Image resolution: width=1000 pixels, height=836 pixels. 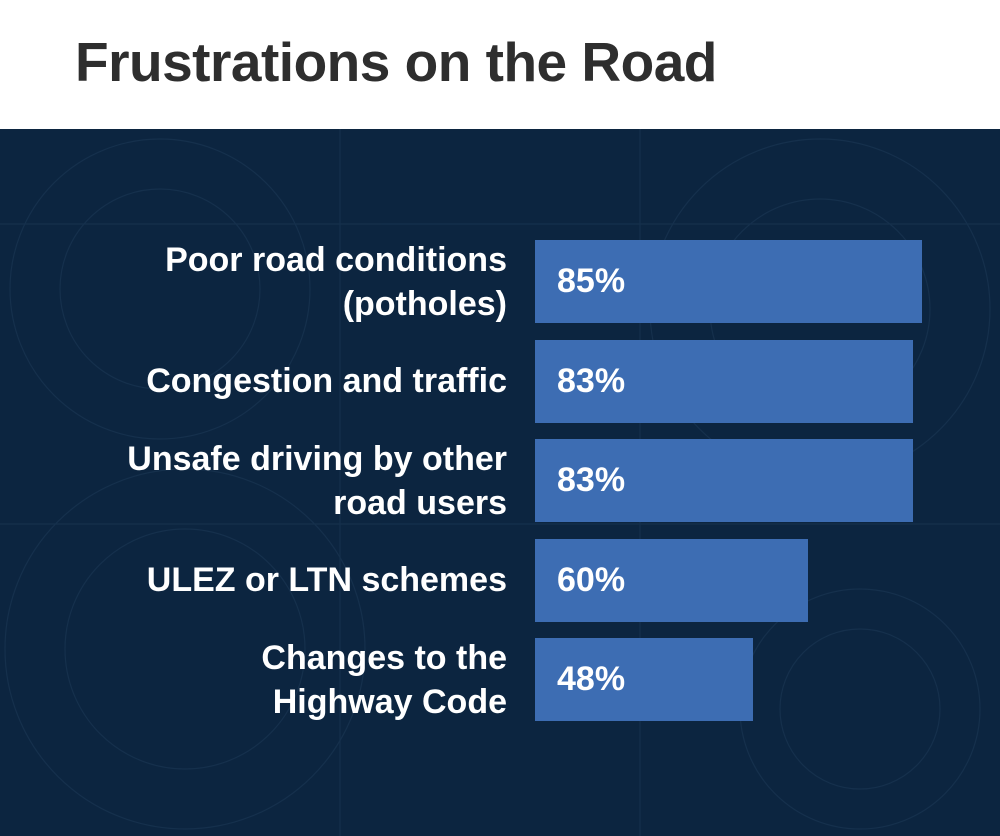 I want to click on bar-row: ULEZ or LTN schemes 60%, so click(x=500, y=580).